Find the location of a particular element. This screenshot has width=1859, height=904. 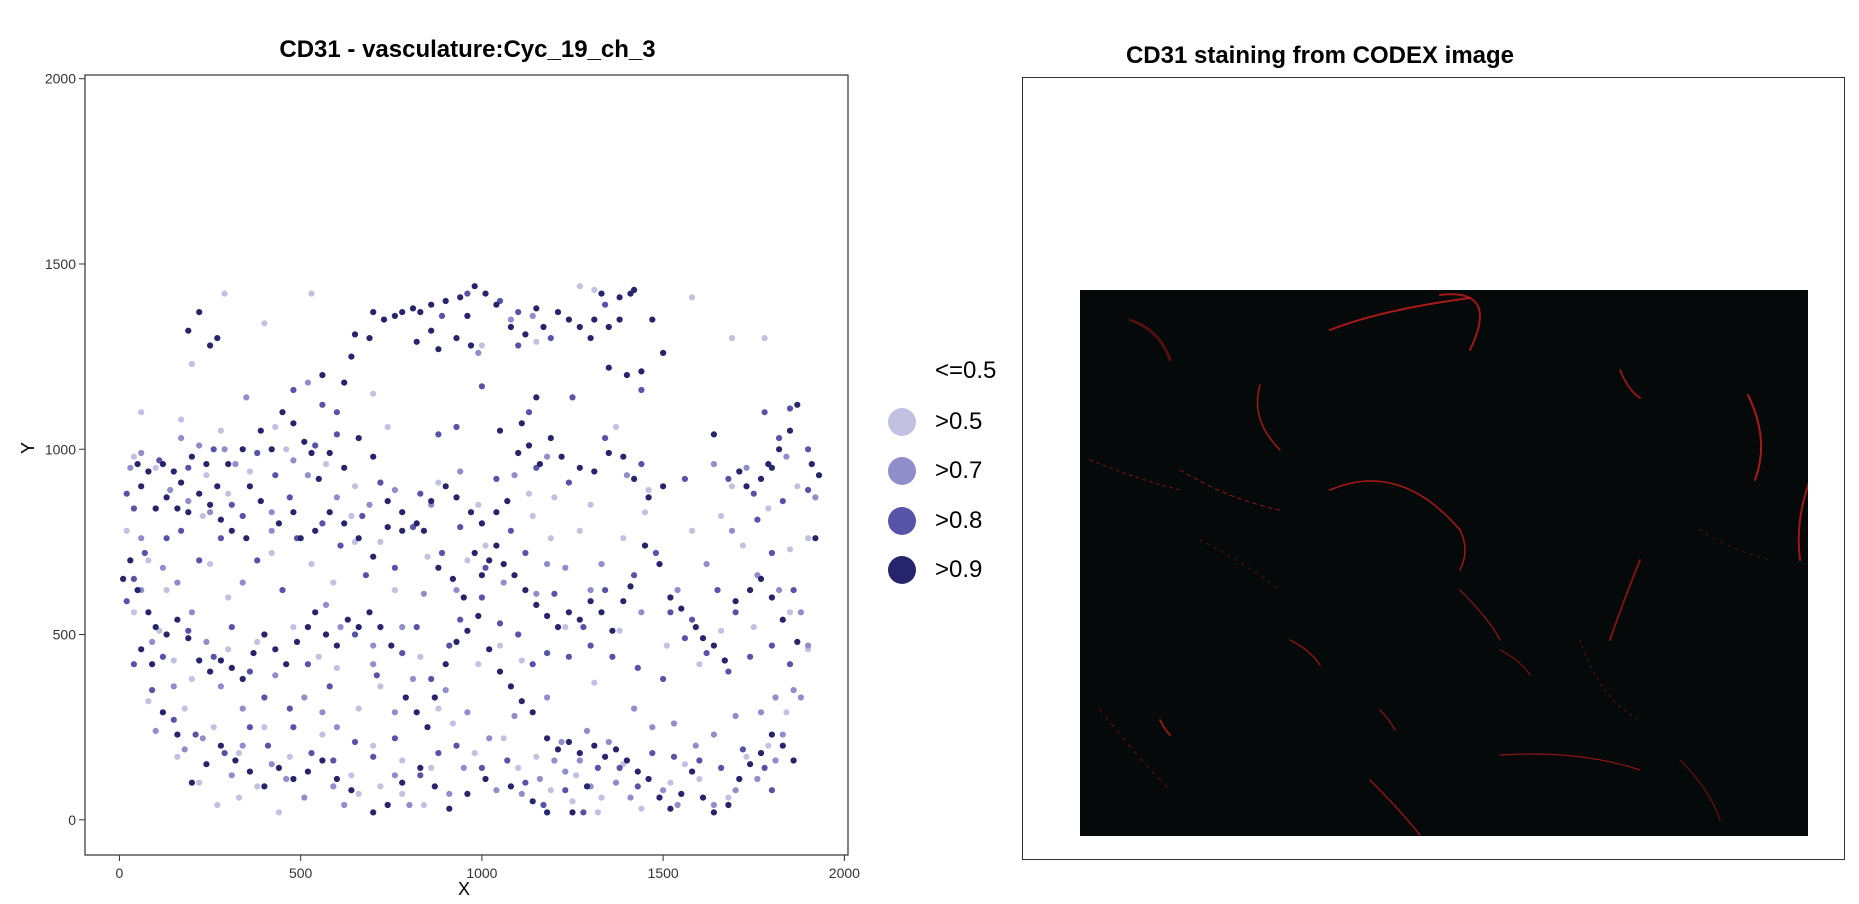

x-axis: 0 500 1000 1500 2000 is located at coordinates (488, 868).